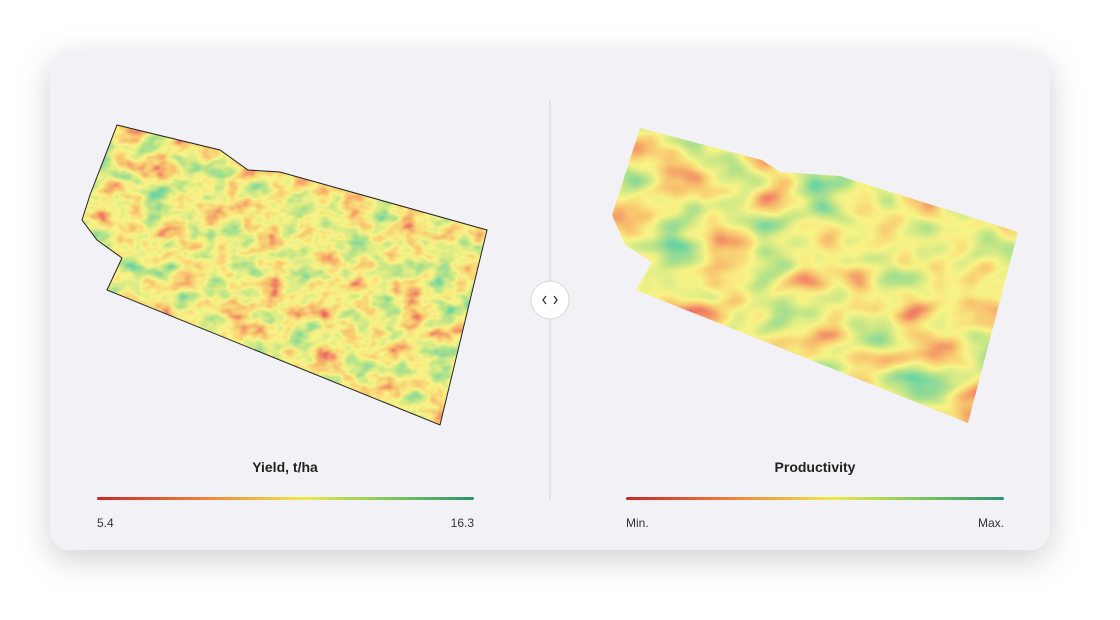 This screenshot has height=620, width=1120. I want to click on slider-handle, so click(550, 300).